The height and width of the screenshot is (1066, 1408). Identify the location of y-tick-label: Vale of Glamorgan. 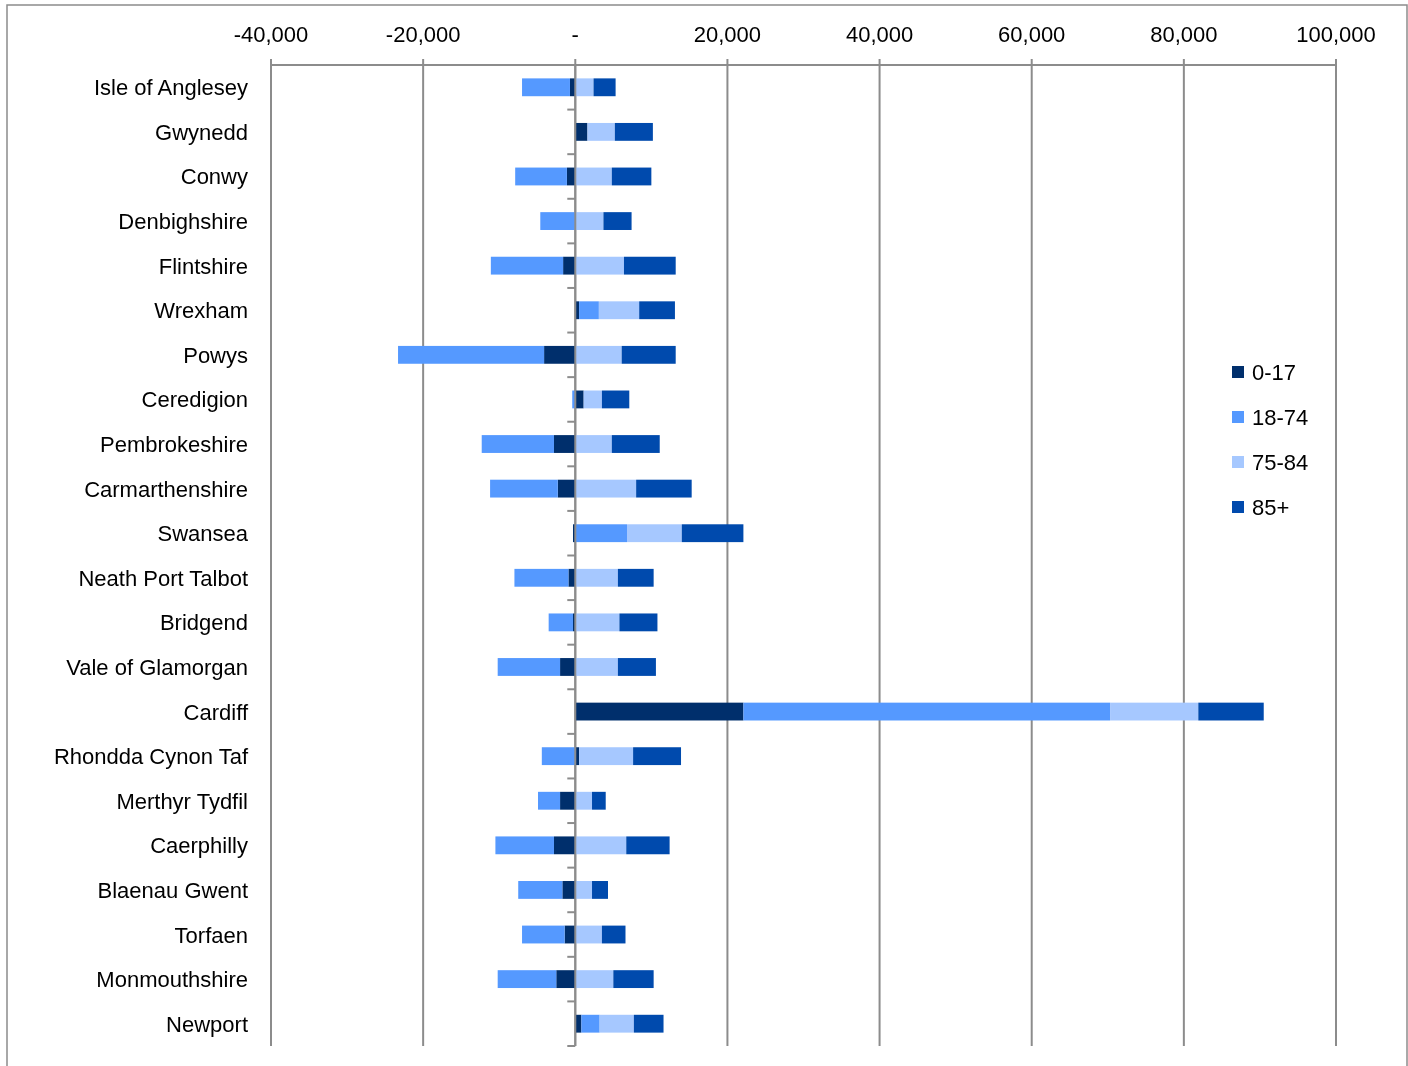
(157, 667).